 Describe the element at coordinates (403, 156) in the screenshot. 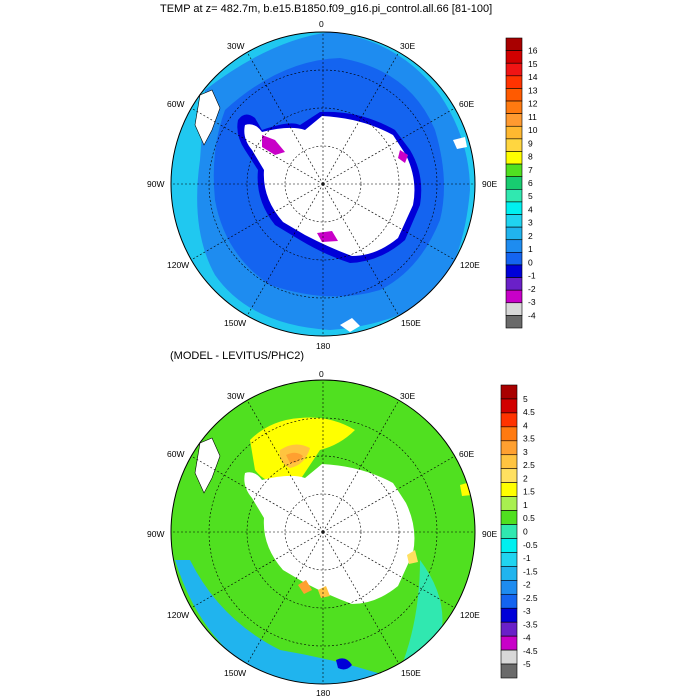

I see `shelf-patch-east` at that location.